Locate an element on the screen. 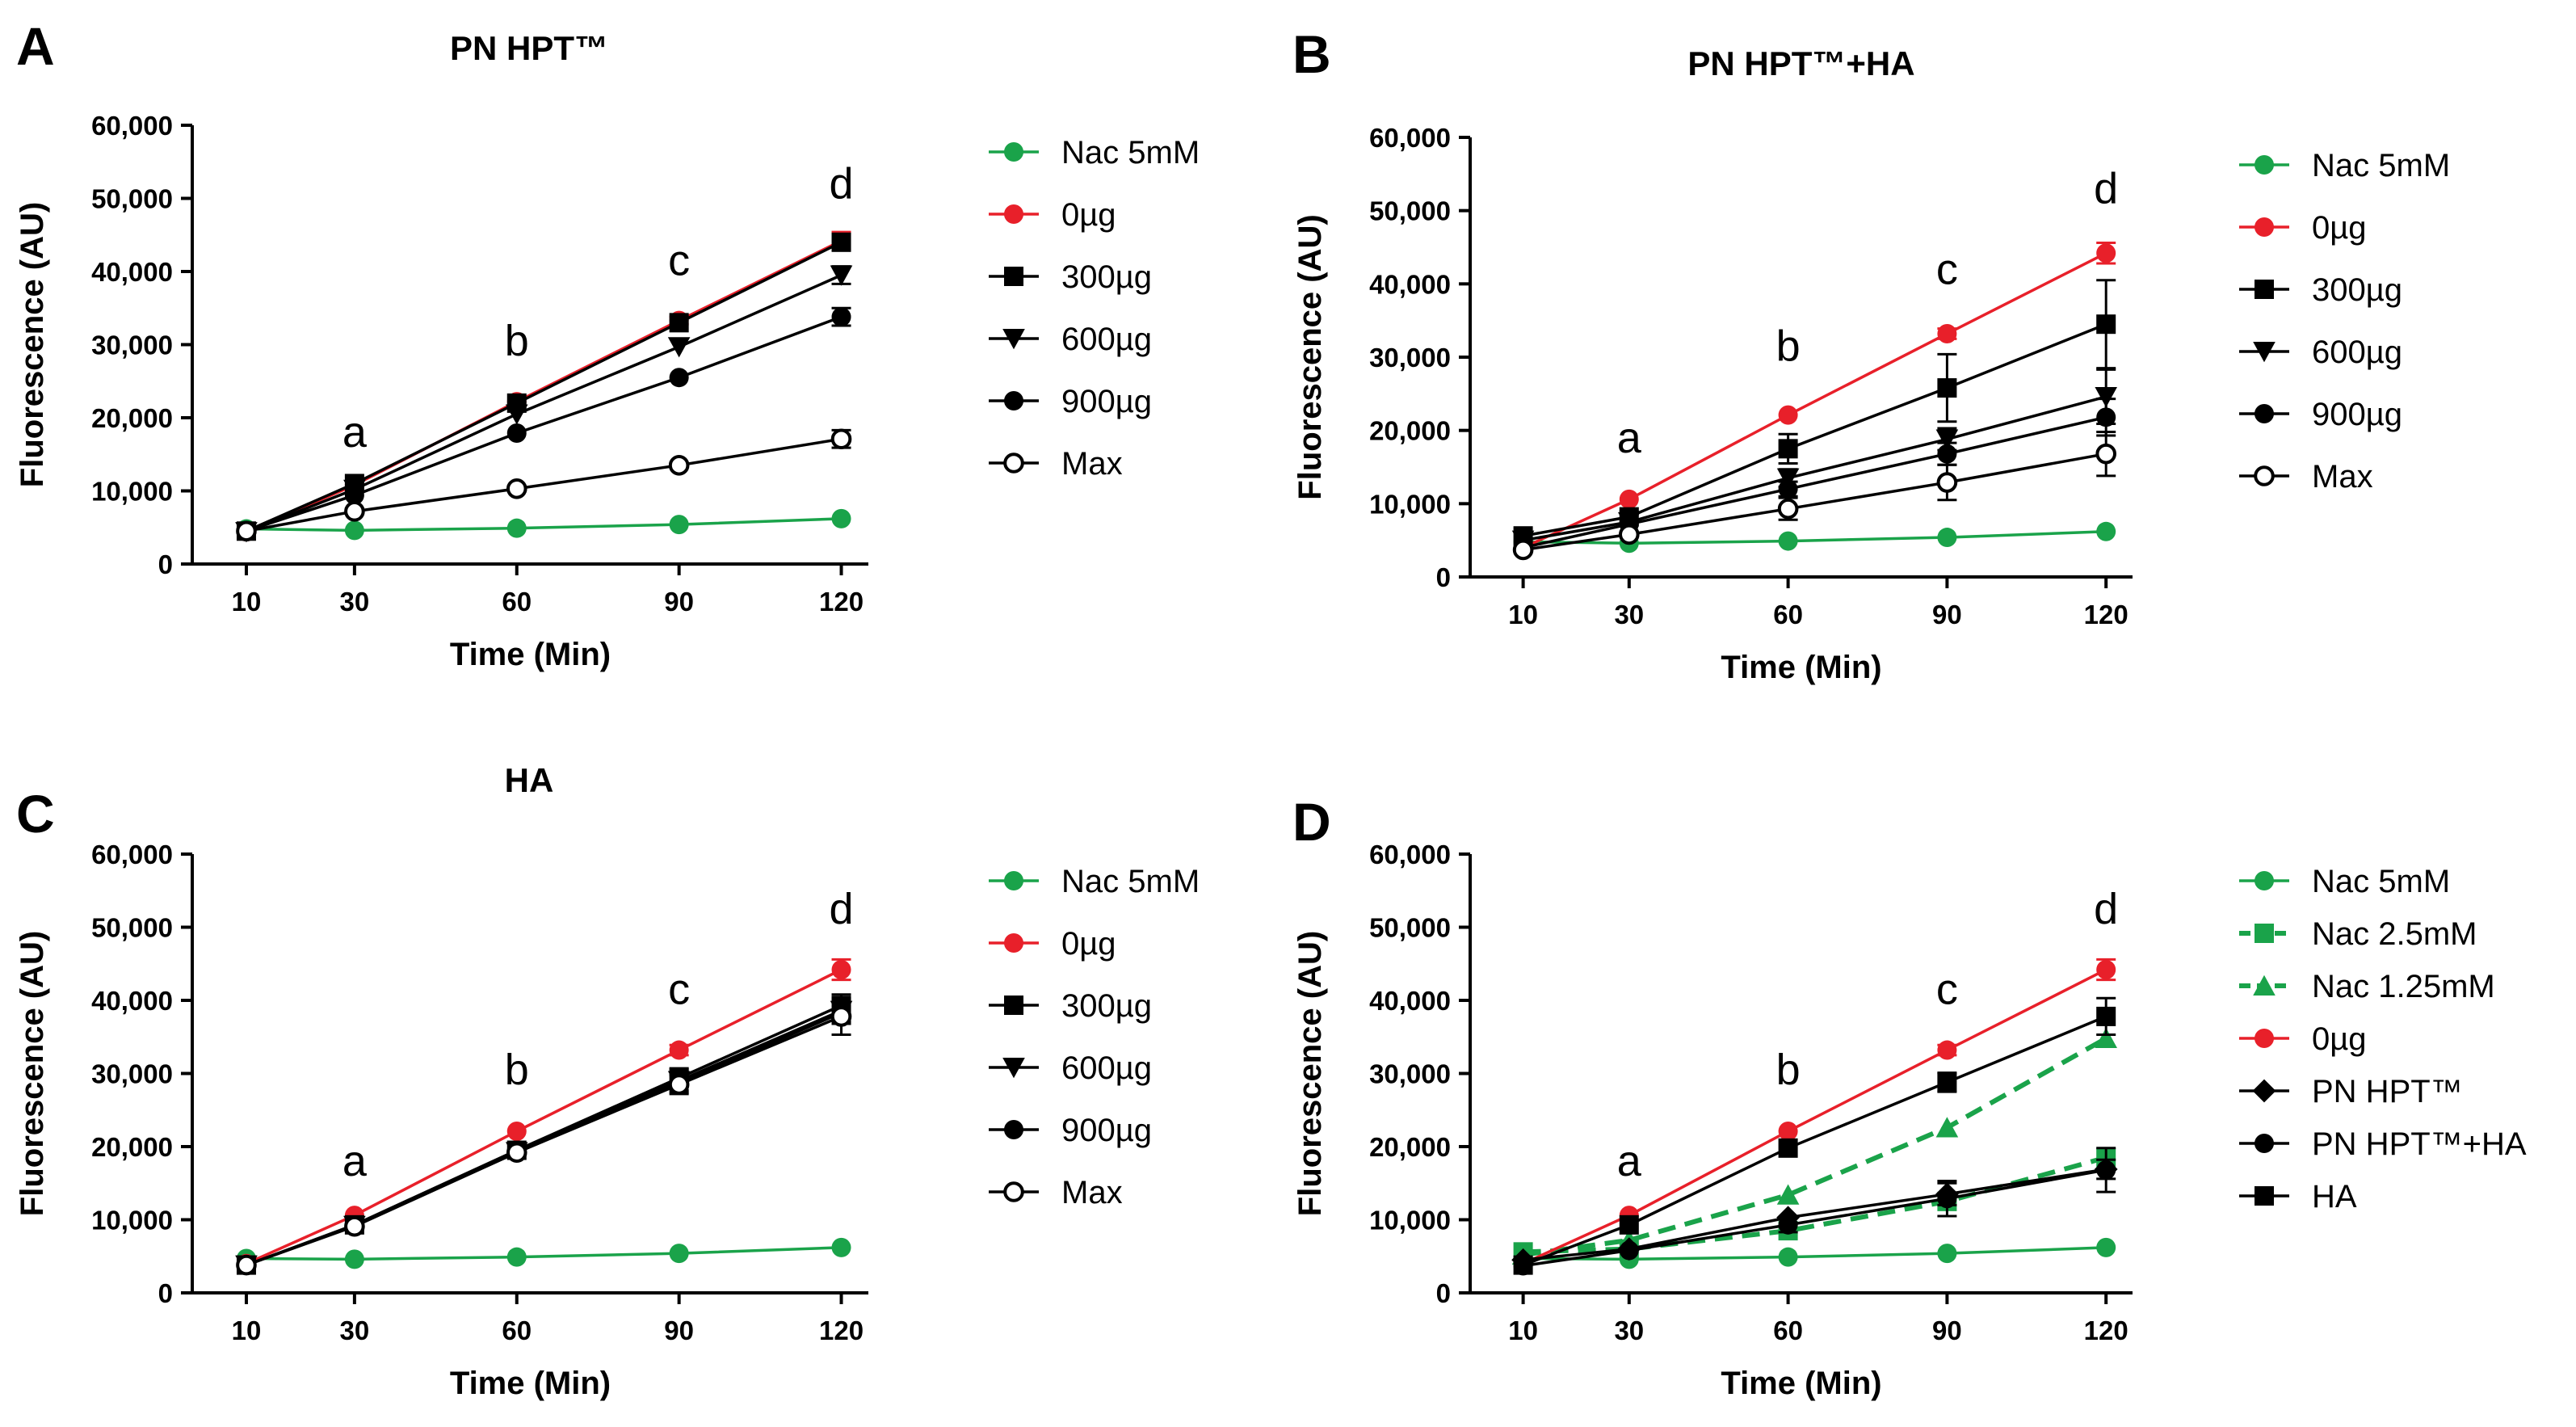 The image size is (2576, 1427). y-axis-title: Fluorescence (AU) is located at coordinates (1310, 356).